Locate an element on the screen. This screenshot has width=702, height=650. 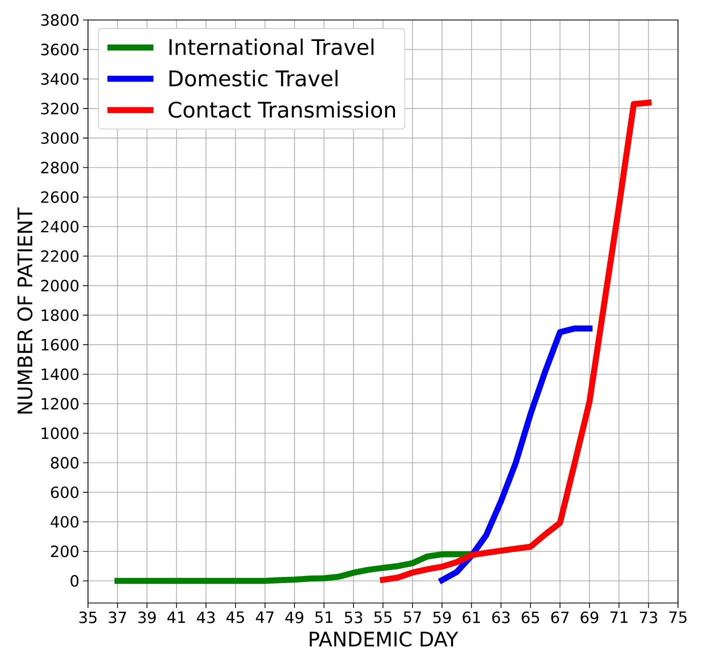
x-tick-label: 69 is located at coordinates (589, 618).